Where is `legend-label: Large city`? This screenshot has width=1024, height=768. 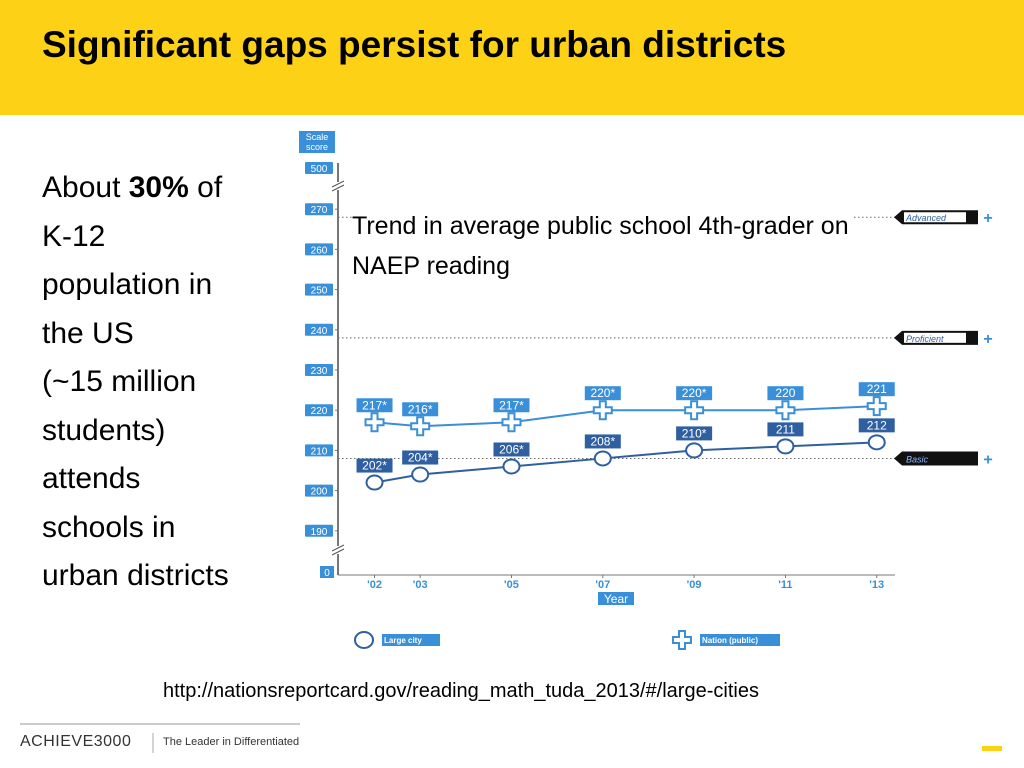
legend-label: Large city is located at coordinates (403, 640).